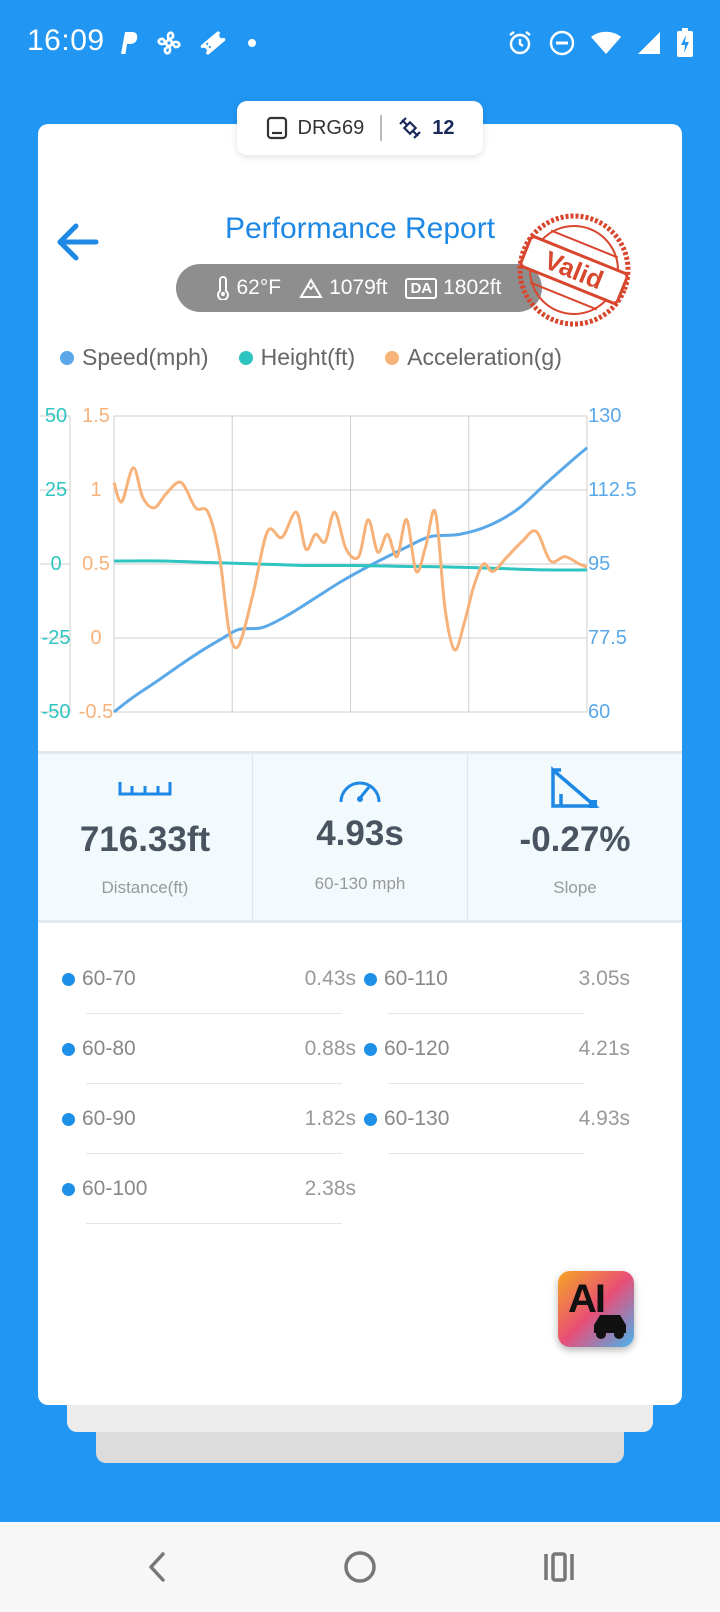 The height and width of the screenshot is (1612, 720). I want to click on back-arrow-icon, so click(78, 242).